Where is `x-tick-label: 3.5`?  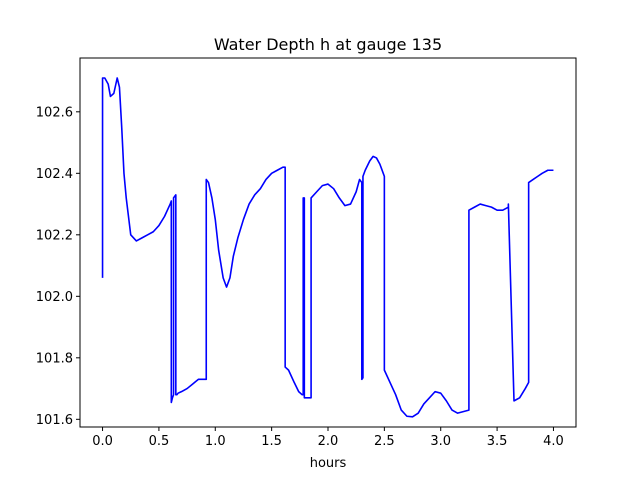 x-tick-label: 3.5 is located at coordinates (497, 441).